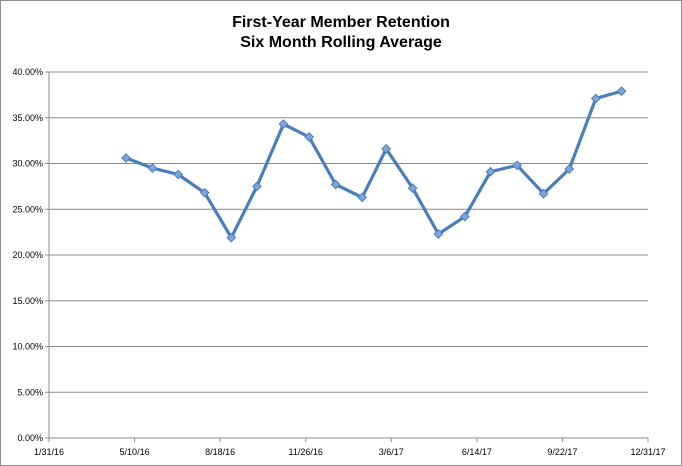 Image resolution: width=682 pixels, height=466 pixels. What do you see at coordinates (341, 42) in the screenshot?
I see `chart-title-line-2: Six Month Rolling Average` at bounding box center [341, 42].